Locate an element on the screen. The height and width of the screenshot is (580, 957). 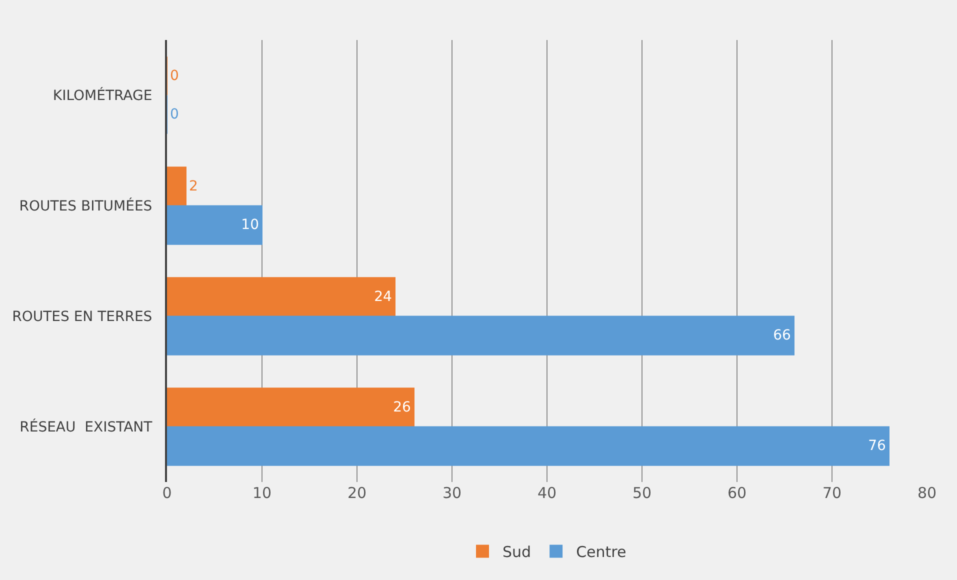
x-tick-label: 60 is located at coordinates (737, 493).